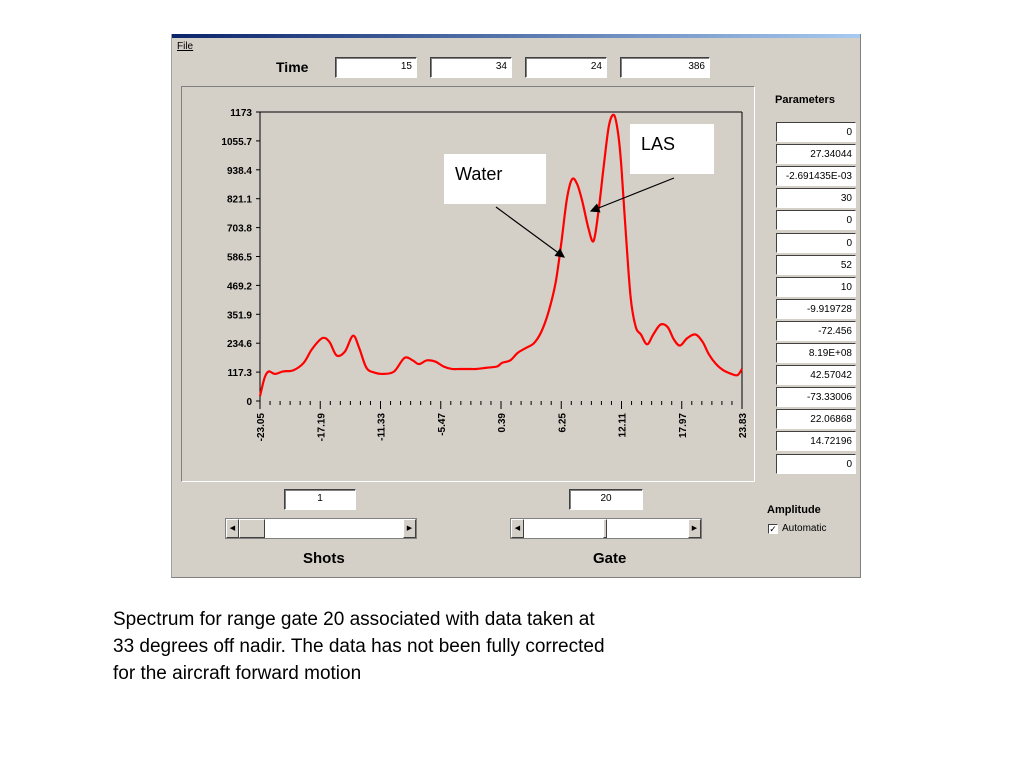 This screenshot has width=1024, height=768. What do you see at coordinates (773, 529) in the screenshot?
I see `automatic-checkbox: ✓` at bounding box center [773, 529].